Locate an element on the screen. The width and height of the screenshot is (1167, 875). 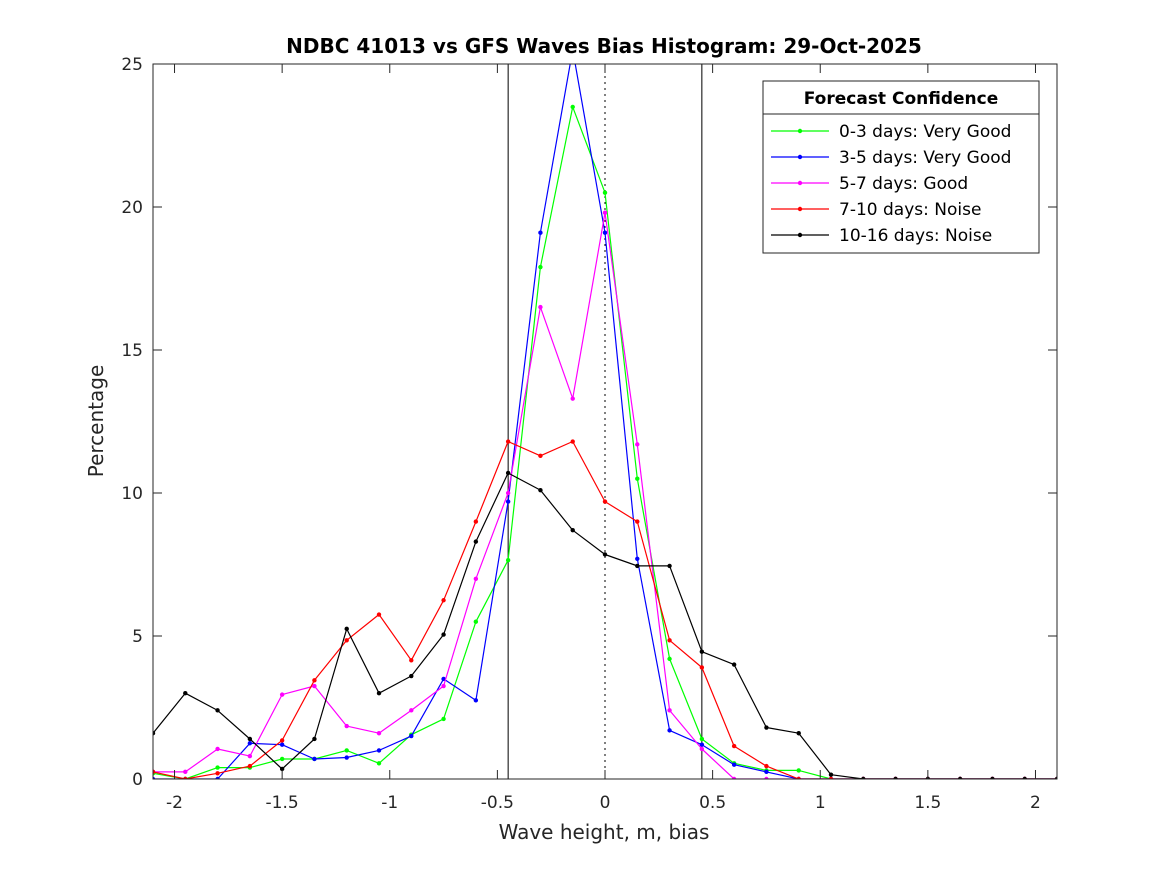
x-tick-label: 0 is located at coordinates (605, 803).